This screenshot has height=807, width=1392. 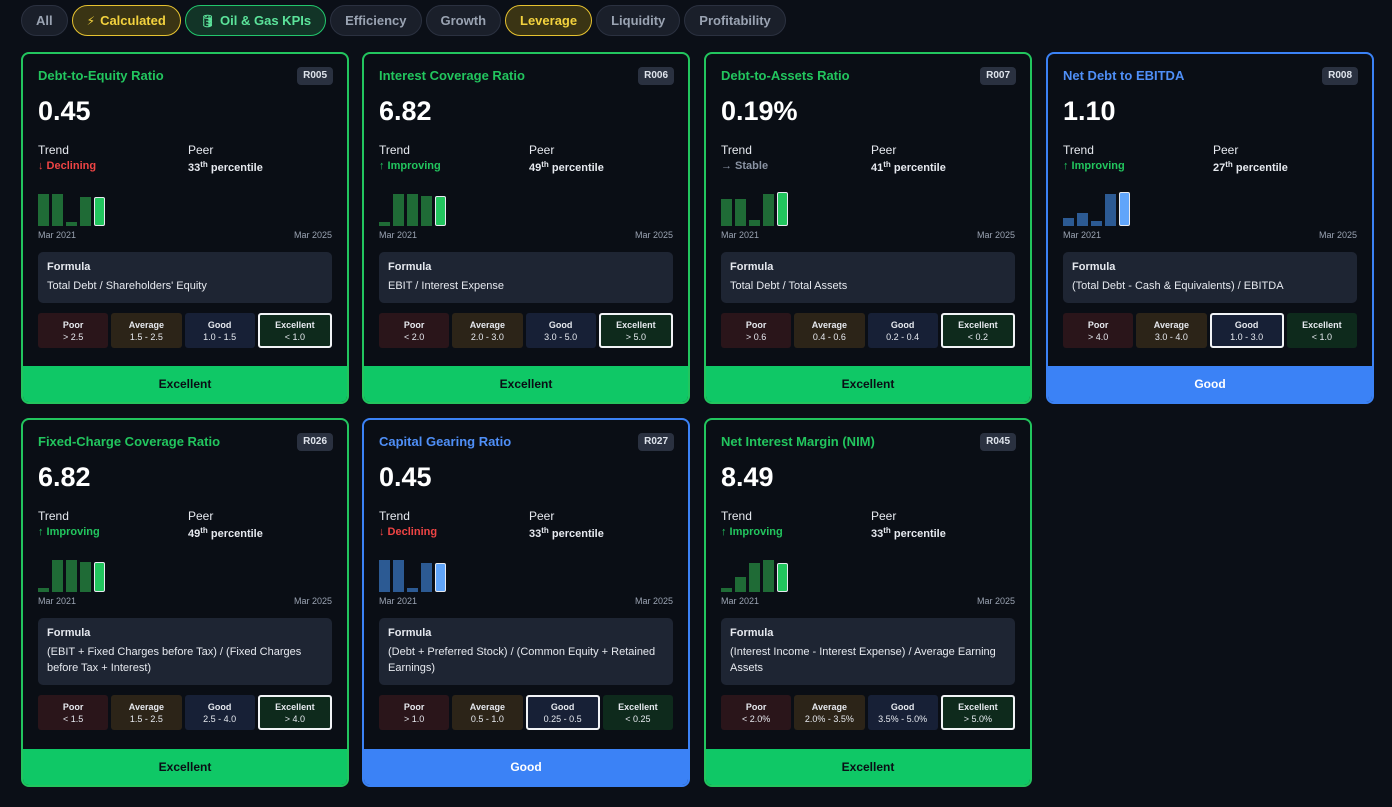 What do you see at coordinates (998, 76) in the screenshot?
I see `ratio-code-badge: R007` at bounding box center [998, 76].